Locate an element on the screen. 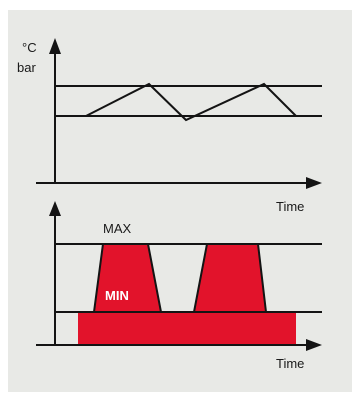  top-y-axis-arrow is located at coordinates (55, 46).